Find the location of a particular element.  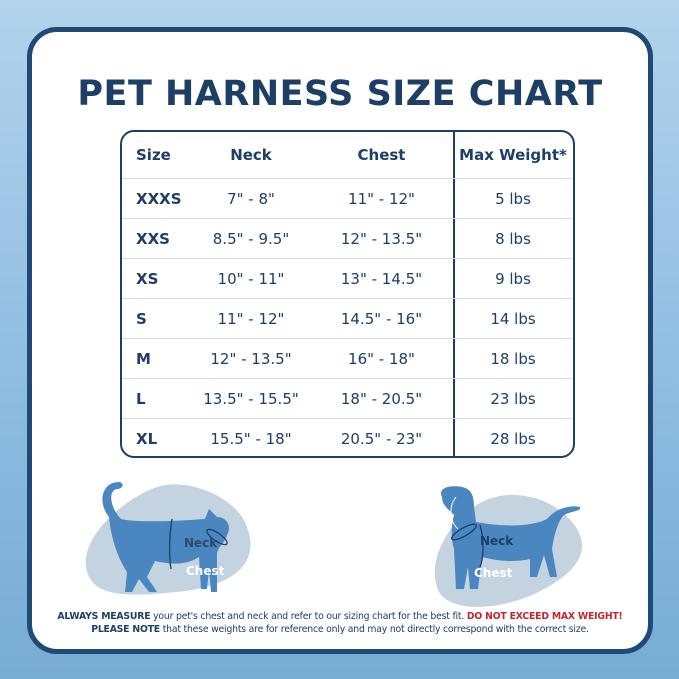

dog-neck-label: Neck is located at coordinates (497, 541).